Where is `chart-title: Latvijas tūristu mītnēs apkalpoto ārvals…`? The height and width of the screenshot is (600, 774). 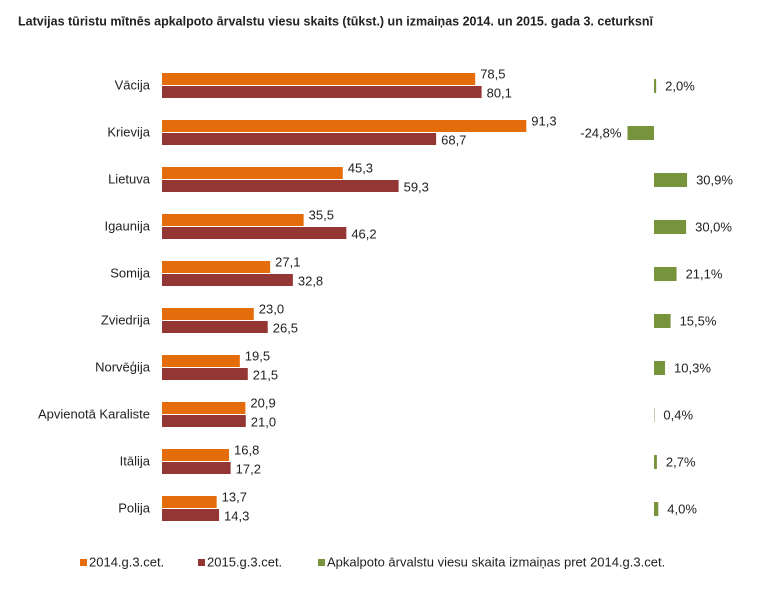
chart-title: Latvijas tūristu mītnēs apkalpoto ārvals… is located at coordinates (335, 21).